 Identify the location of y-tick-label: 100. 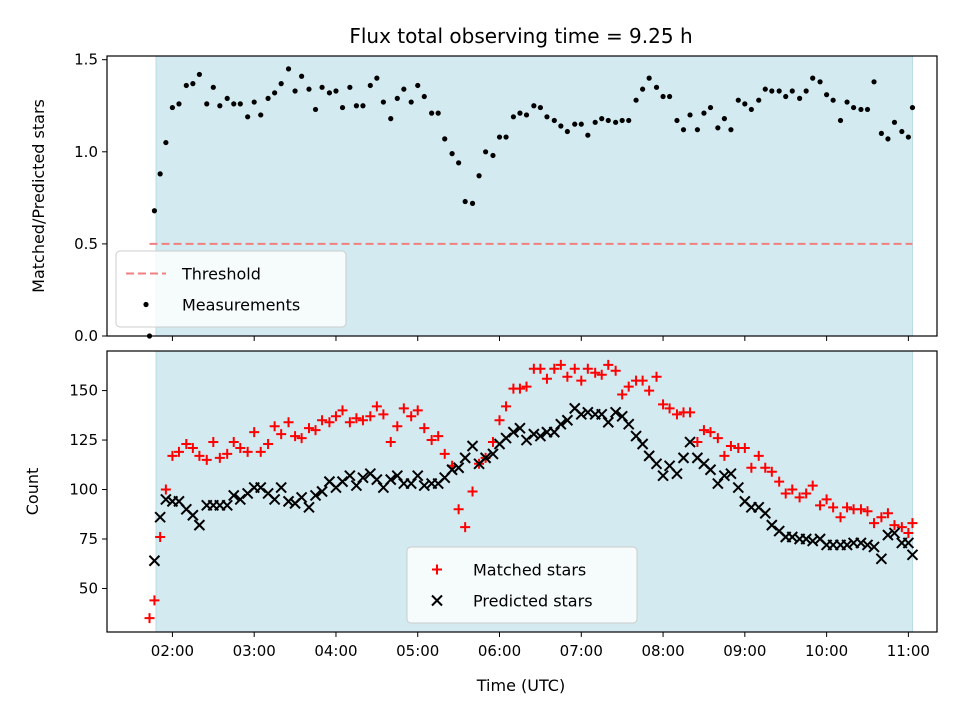
(83, 490).